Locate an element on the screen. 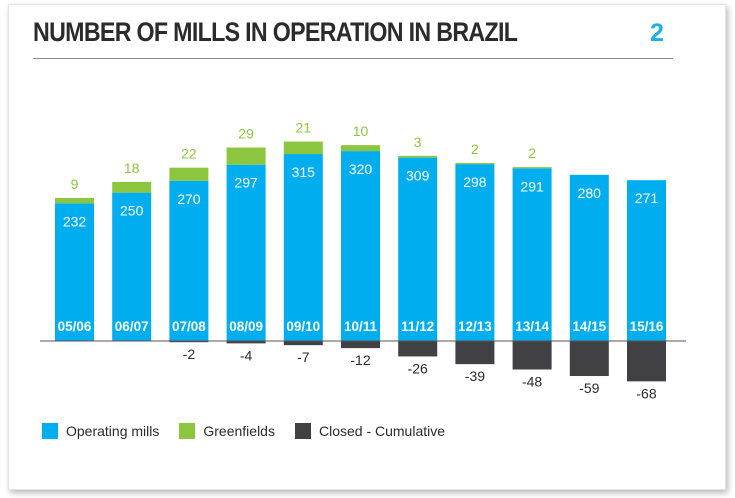 This screenshot has width=735, height=498. label-operating-10/11: 320 is located at coordinates (361, 169).